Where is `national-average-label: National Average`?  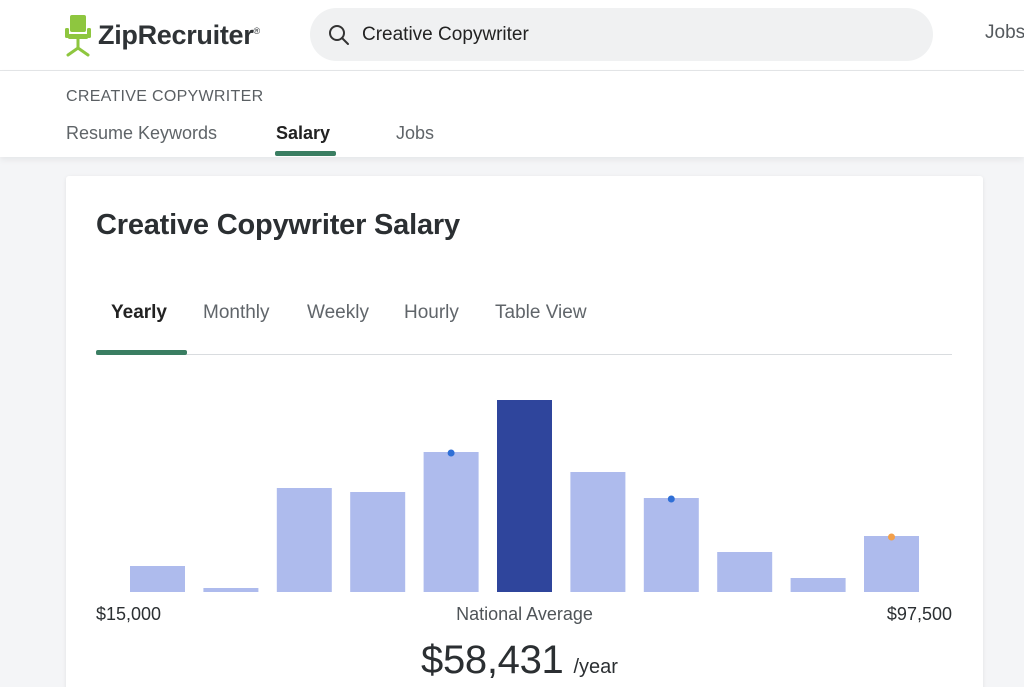
national-average-label: National Average is located at coordinates (524, 614).